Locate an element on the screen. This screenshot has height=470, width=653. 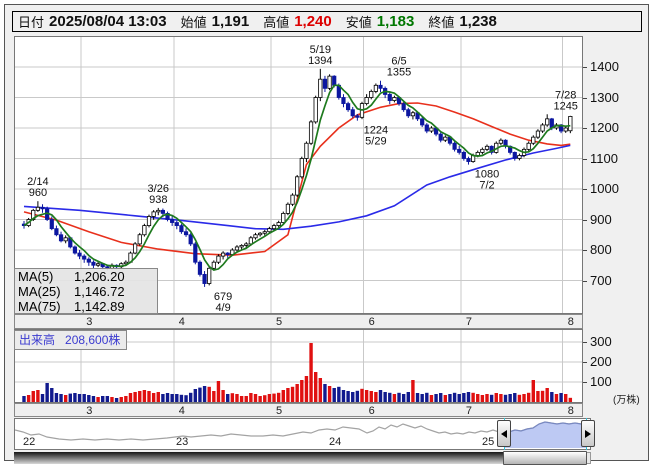
price-tick-800: 800 is located at coordinates (601, 249).